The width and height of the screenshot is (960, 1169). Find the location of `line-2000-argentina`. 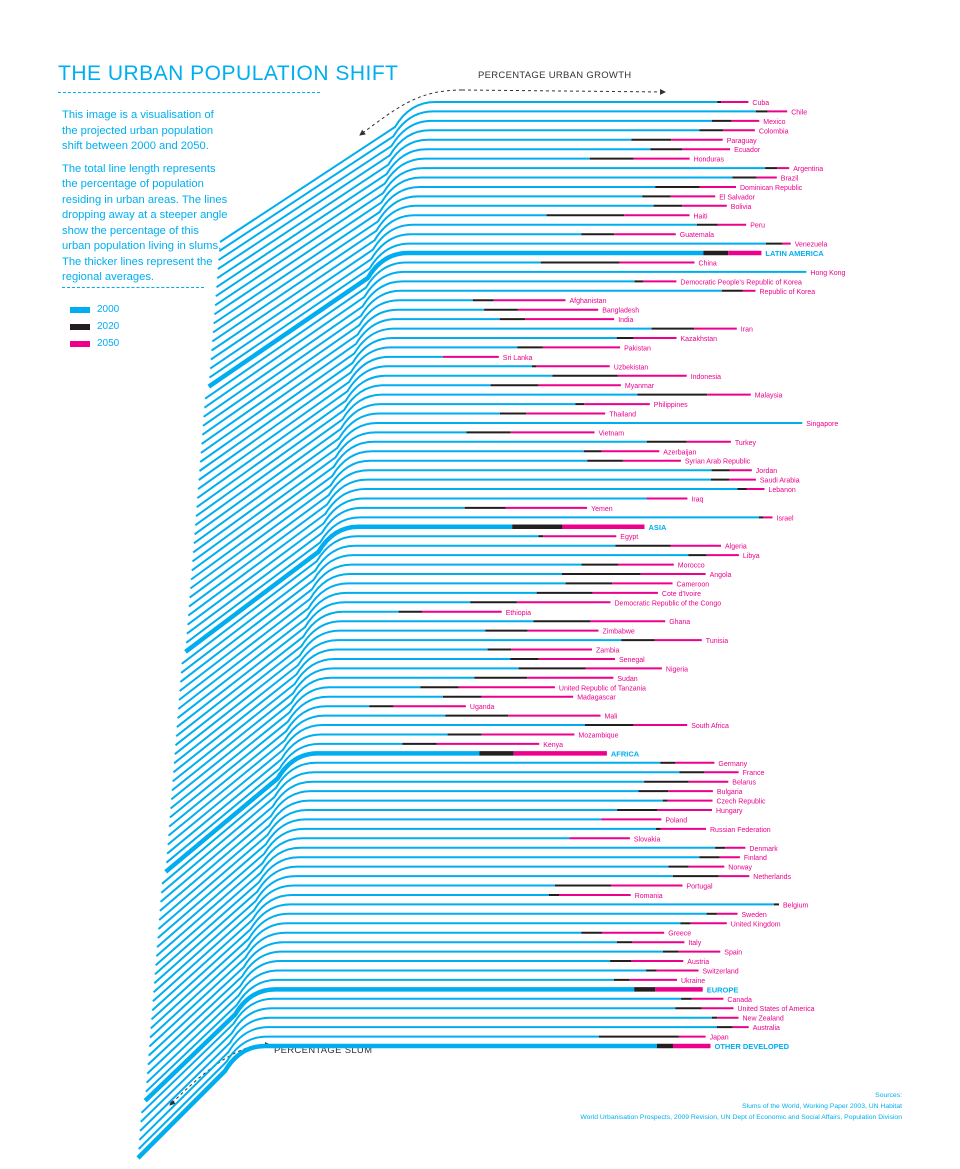

line-2000-argentina is located at coordinates (490, 237).